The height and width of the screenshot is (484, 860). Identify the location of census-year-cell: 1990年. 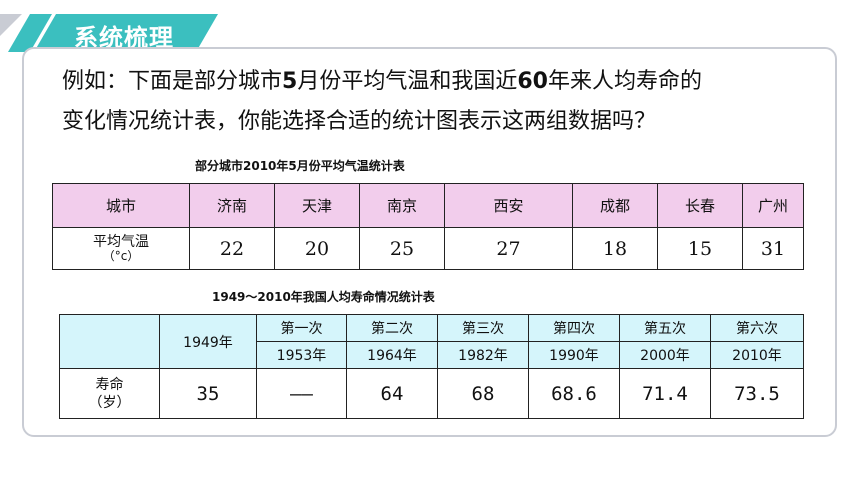
(574, 355).